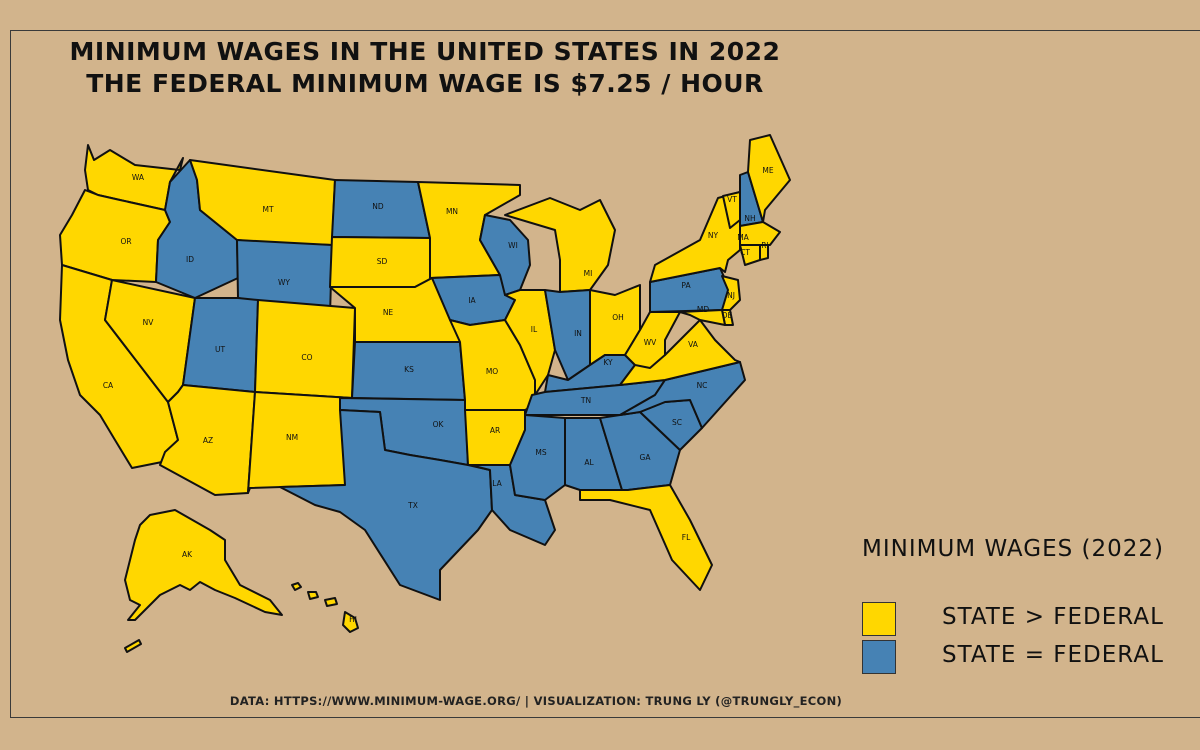  Describe the element at coordinates (495, 430) in the screenshot. I see `state-label-ar: AR` at that location.